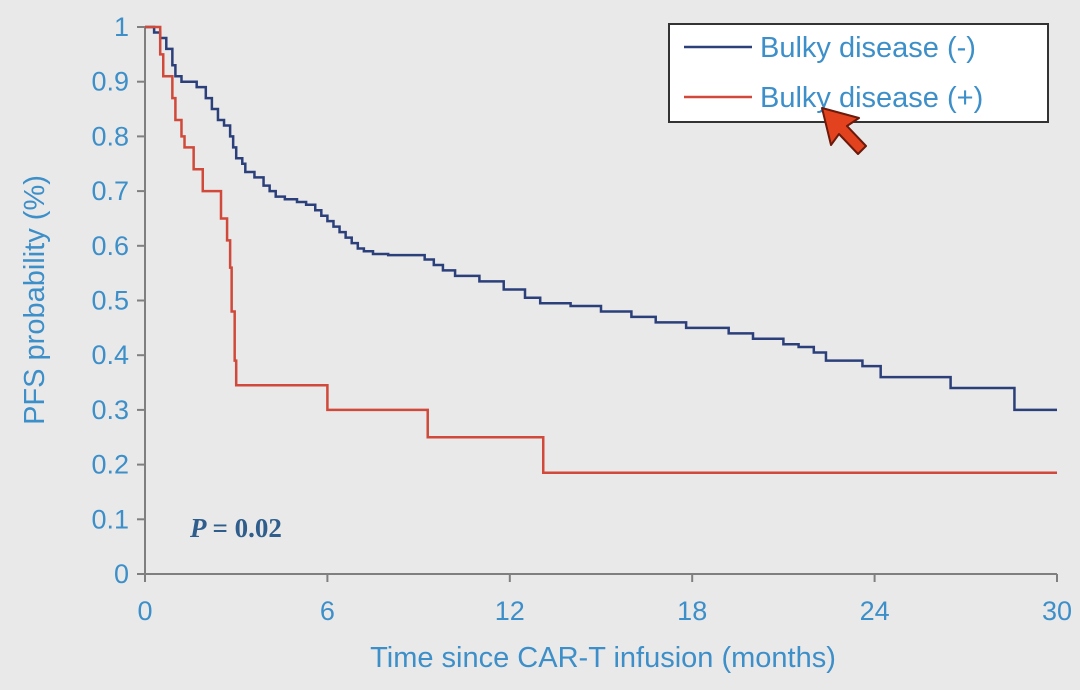 The image size is (1080, 690). Describe the element at coordinates (144, 611) in the screenshot. I see `x-tick-label: 0` at that location.